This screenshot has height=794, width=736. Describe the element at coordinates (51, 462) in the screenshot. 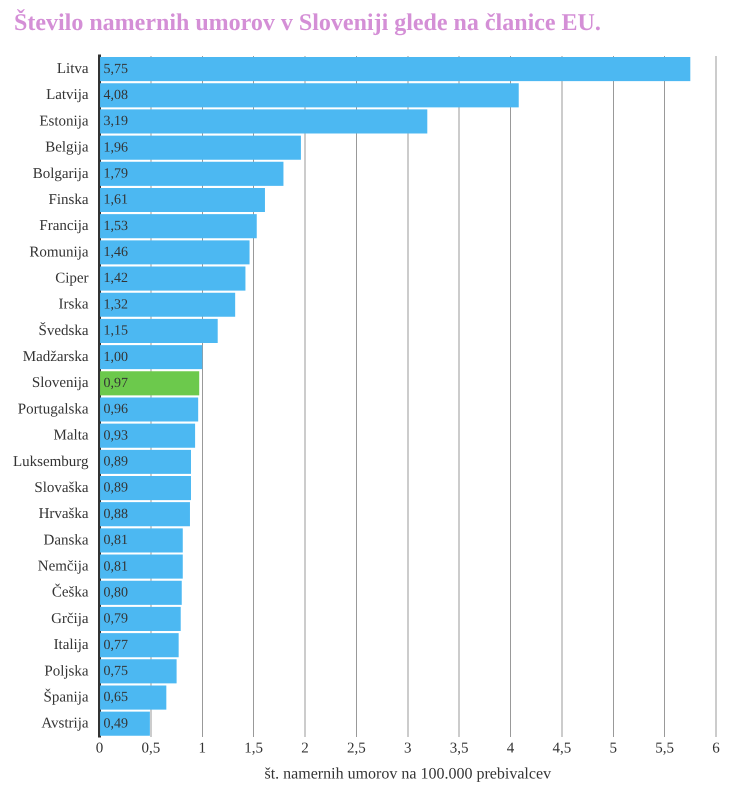

I see `y-tick-label: Luksemburg` at that location.